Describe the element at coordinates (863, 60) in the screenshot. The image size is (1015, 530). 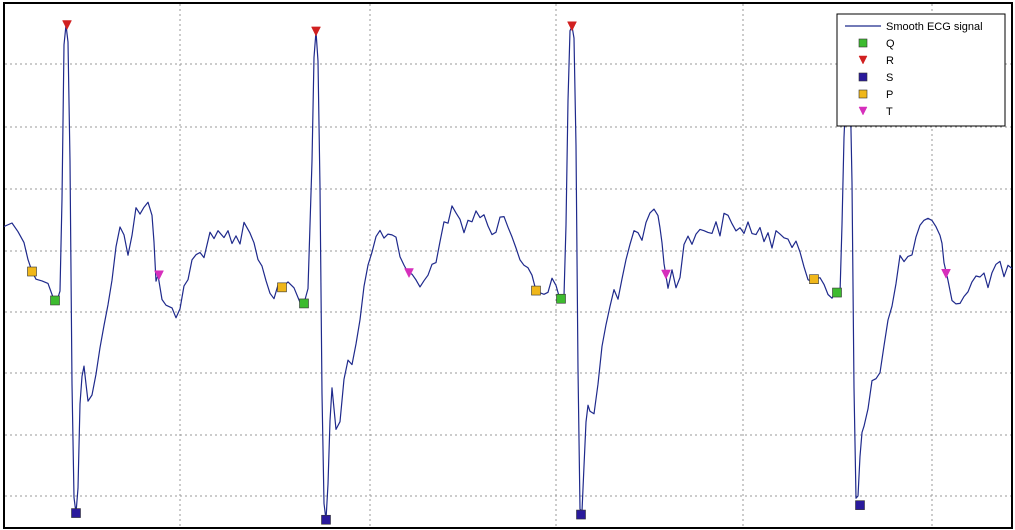
I see `legend-swatch-r` at that location.